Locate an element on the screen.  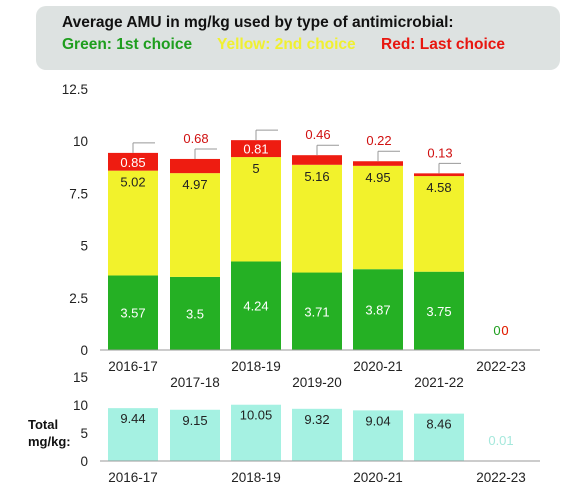
data-label-red: 0.22 is located at coordinates (378, 140).